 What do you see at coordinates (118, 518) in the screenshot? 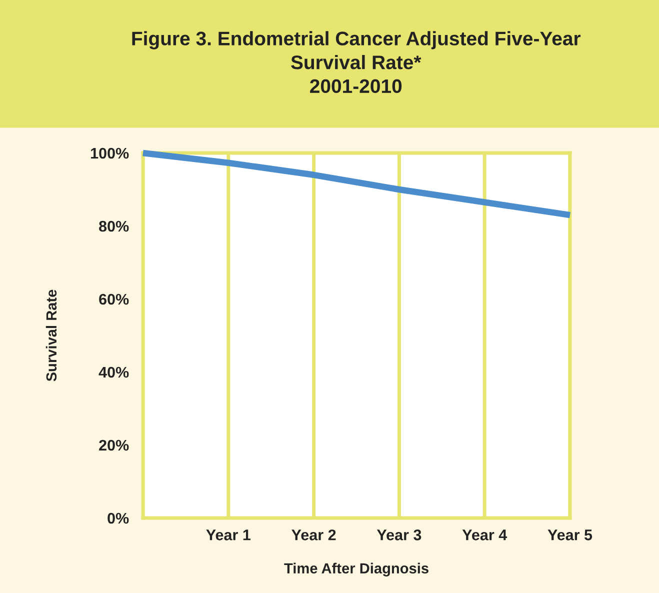
I see `y-tick-label: 0%` at bounding box center [118, 518].